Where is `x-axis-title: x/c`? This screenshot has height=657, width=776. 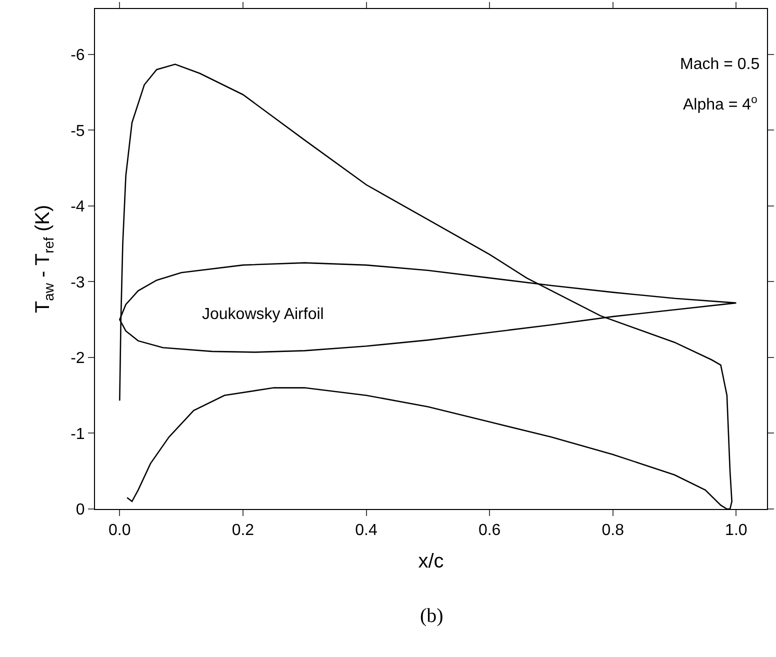 x-axis-title: x/c is located at coordinates (431, 561).